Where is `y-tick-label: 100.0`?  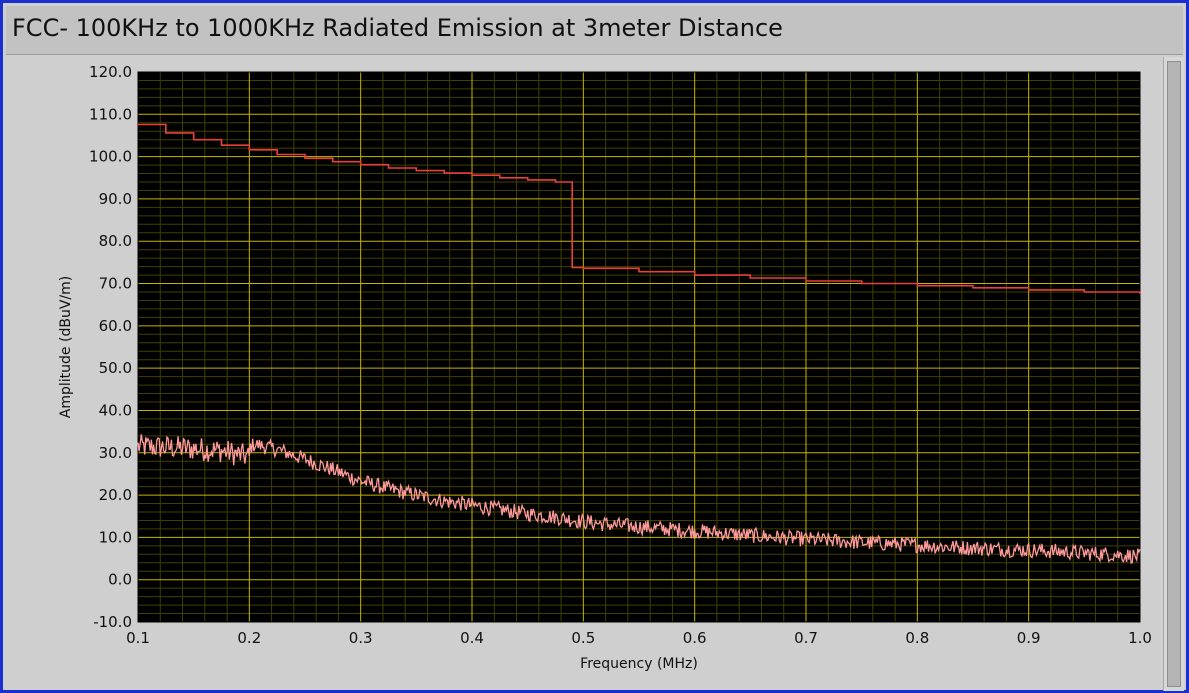
y-tick-label: 100.0 is located at coordinates (110, 157).